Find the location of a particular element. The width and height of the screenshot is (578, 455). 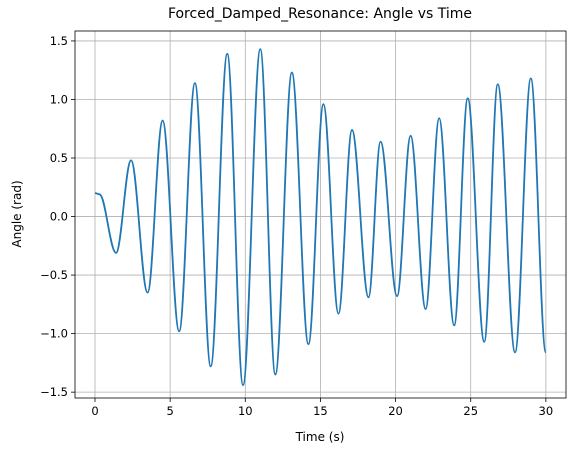

x-tick-label: 30 is located at coordinates (546, 411).